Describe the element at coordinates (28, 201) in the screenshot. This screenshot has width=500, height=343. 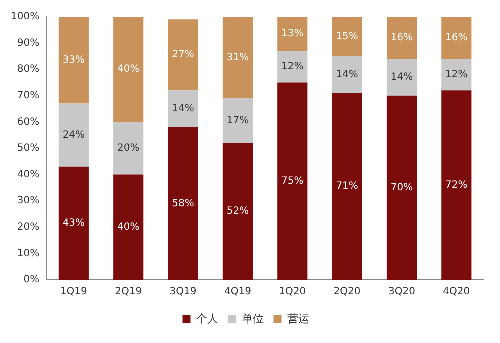
I see `y-tick-label: 30%` at that location.